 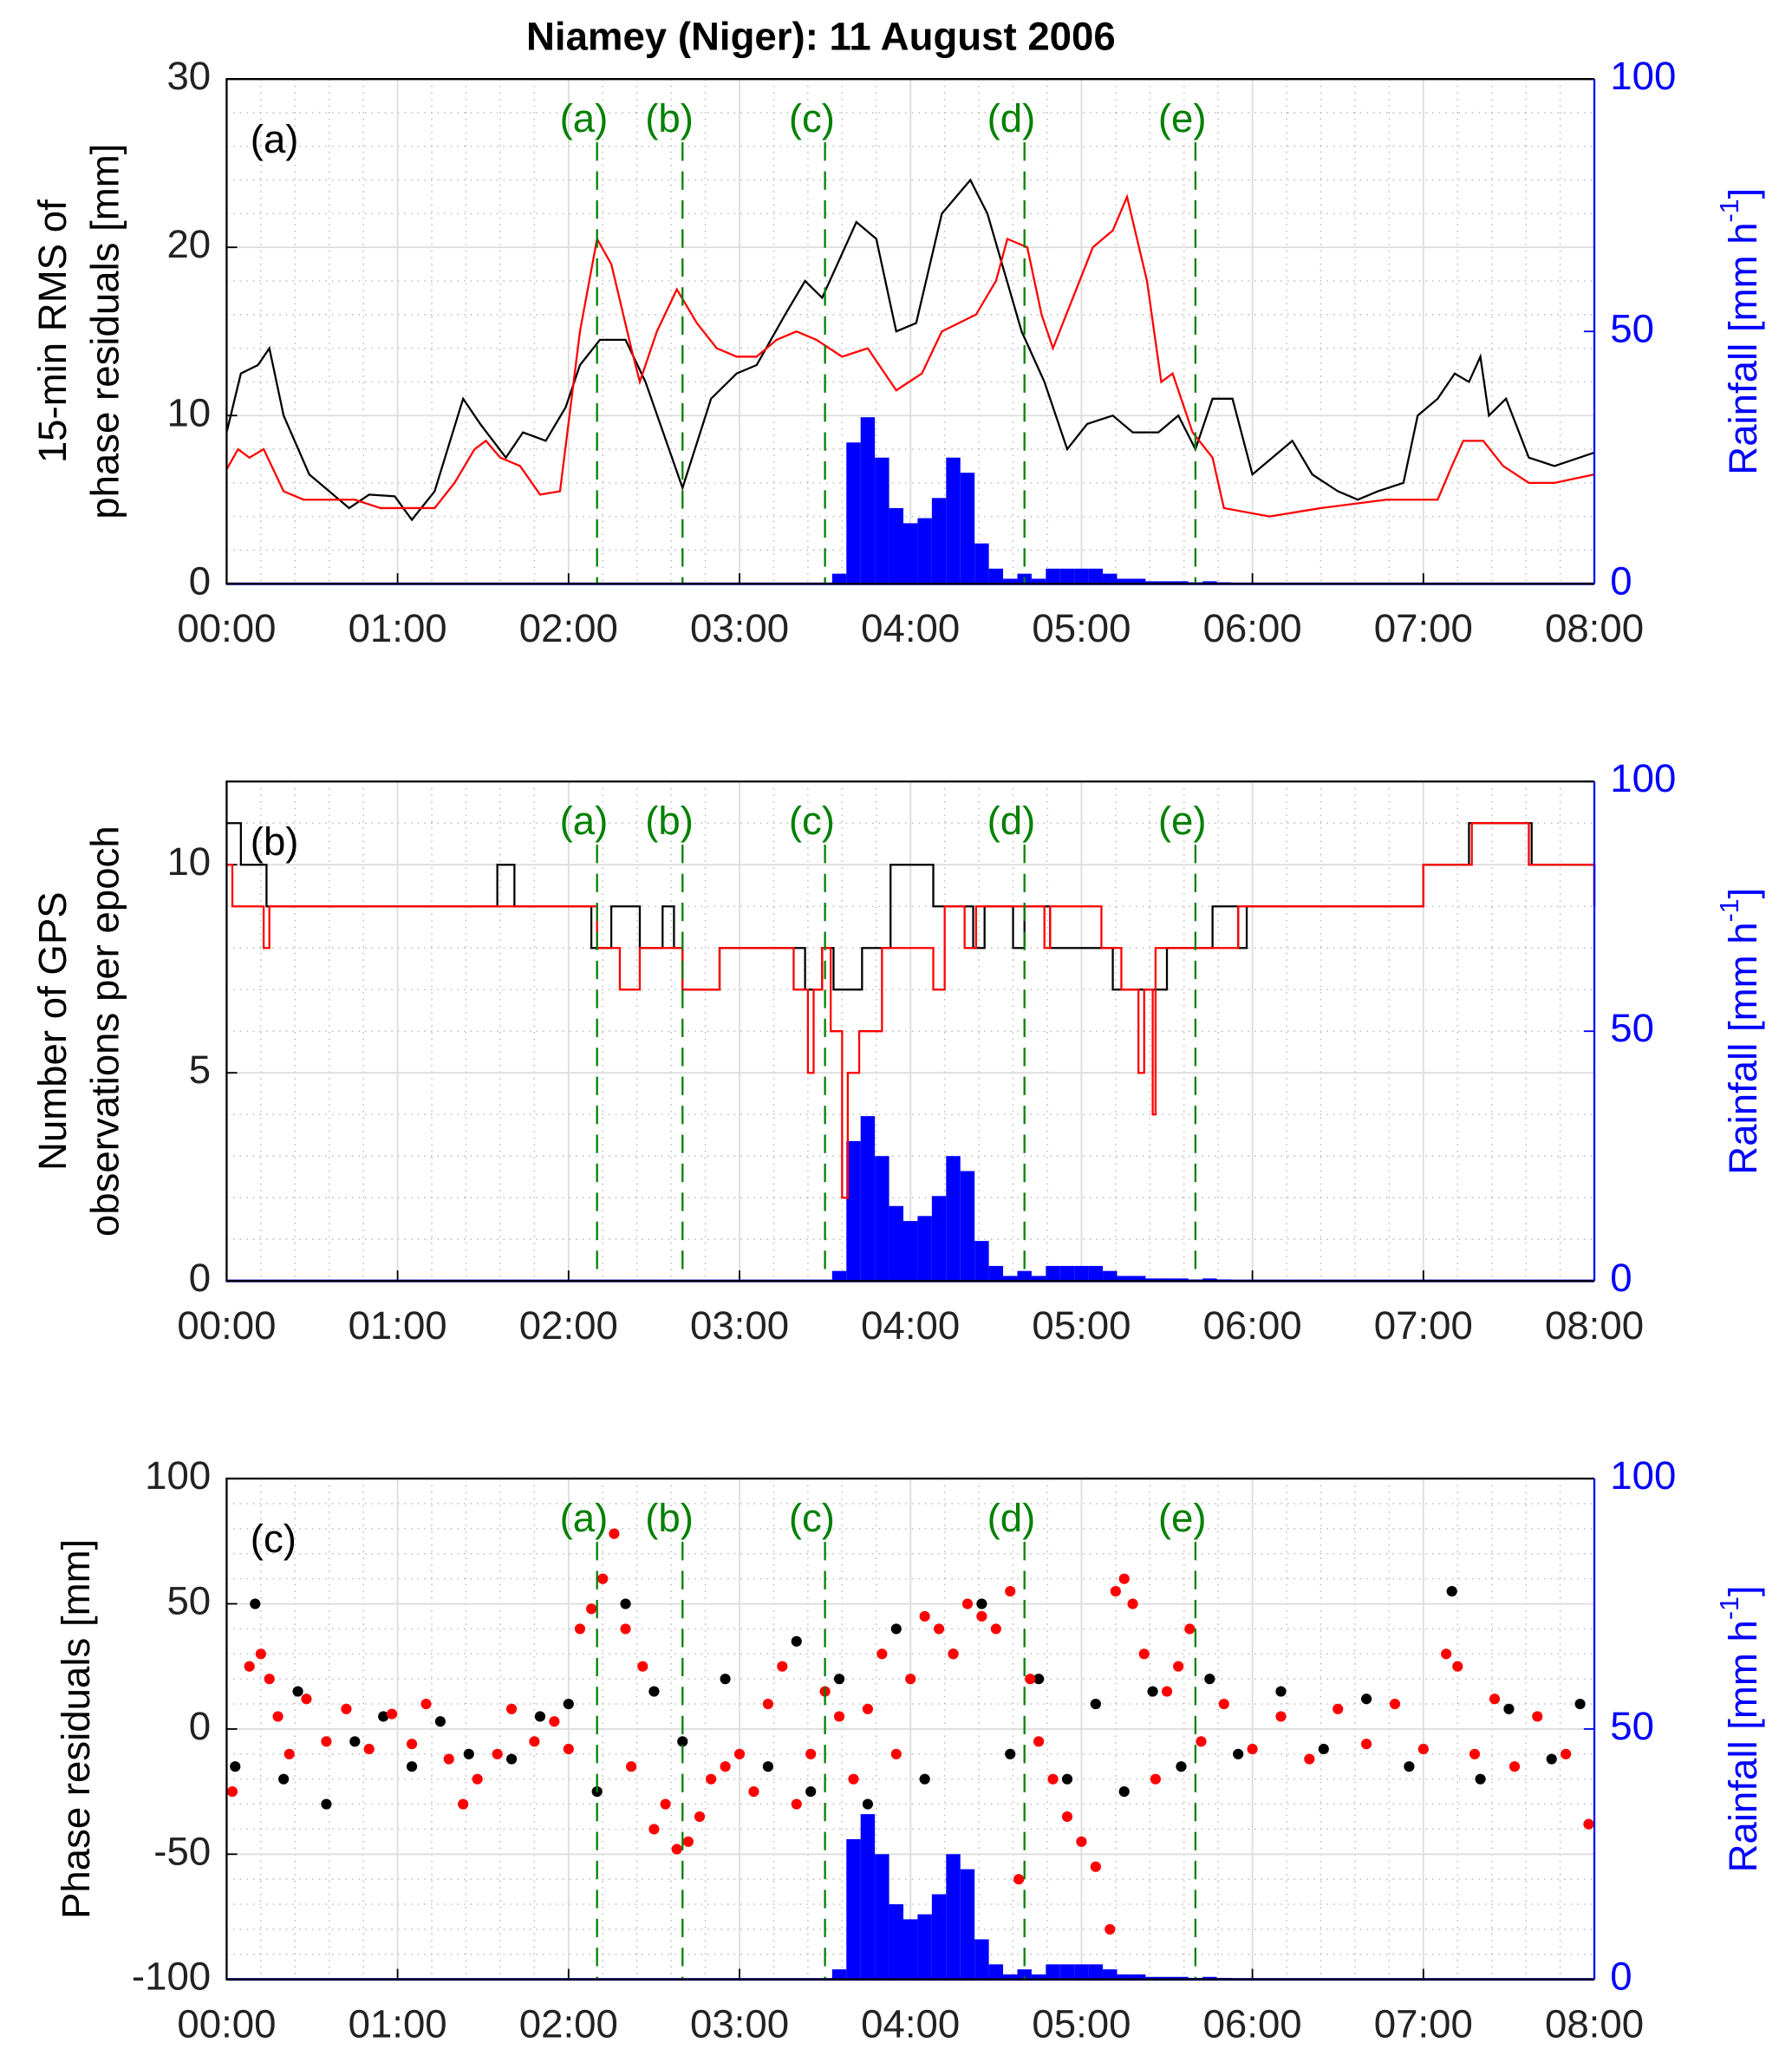 What do you see at coordinates (584, 821) in the screenshot?
I see `event-label: (a)` at bounding box center [584, 821].